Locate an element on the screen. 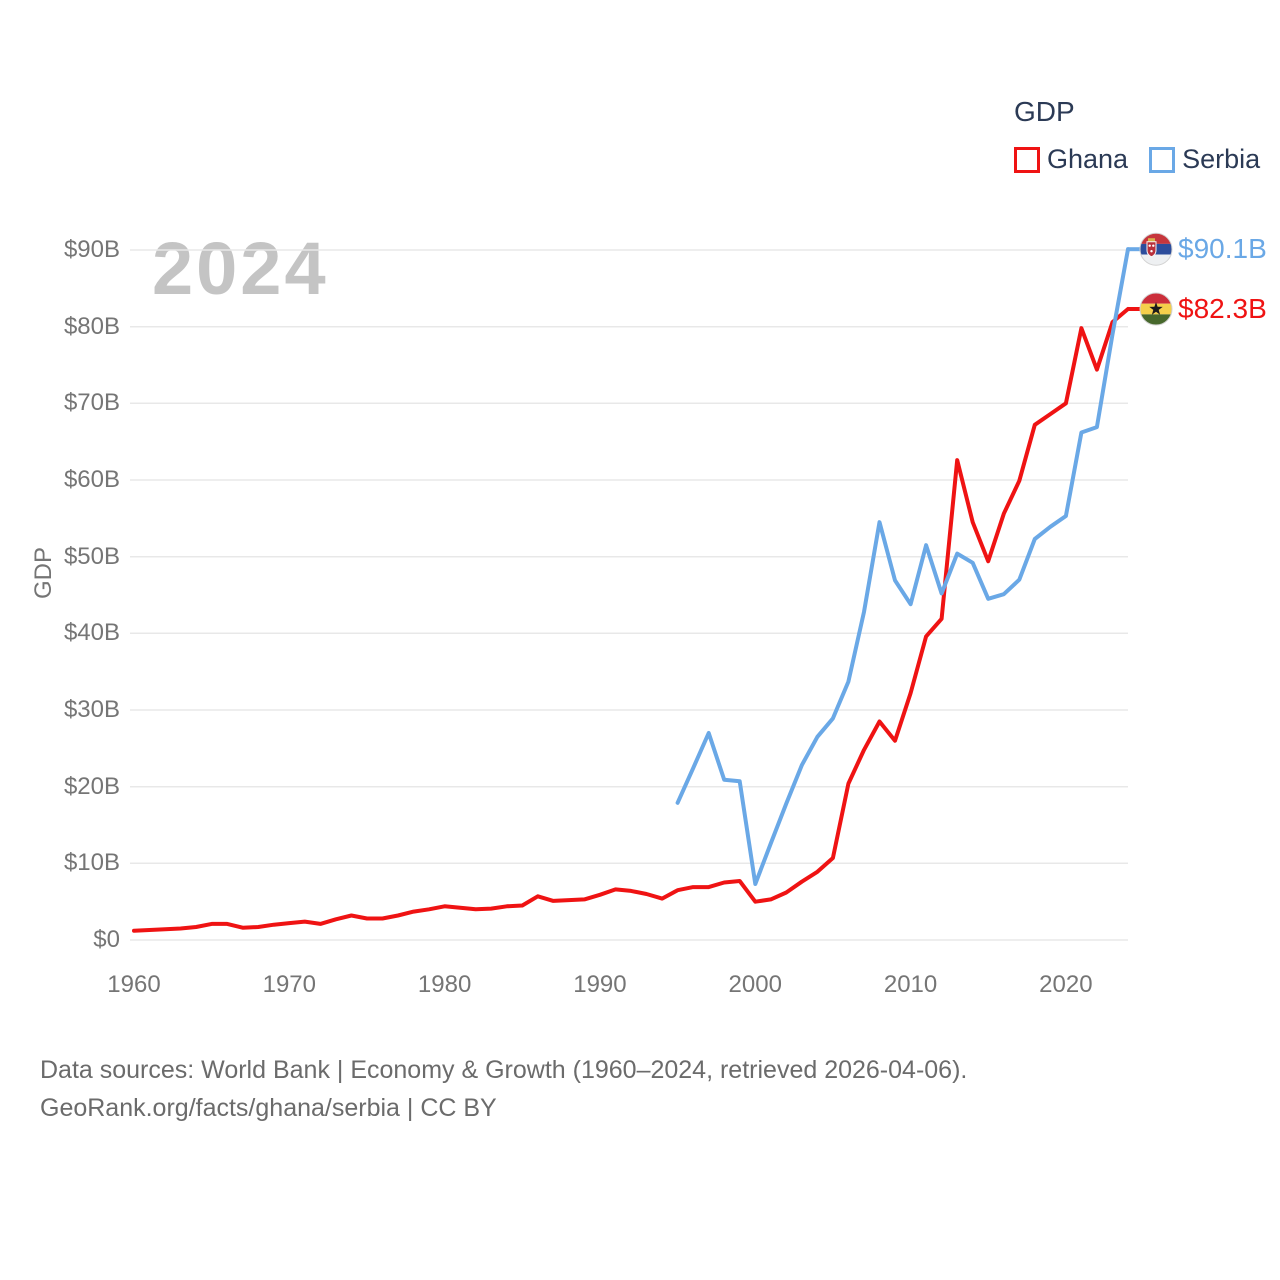 The height and width of the screenshot is (1280, 1280). end-value-label-serbia: $90.1B is located at coordinates (1222, 249).